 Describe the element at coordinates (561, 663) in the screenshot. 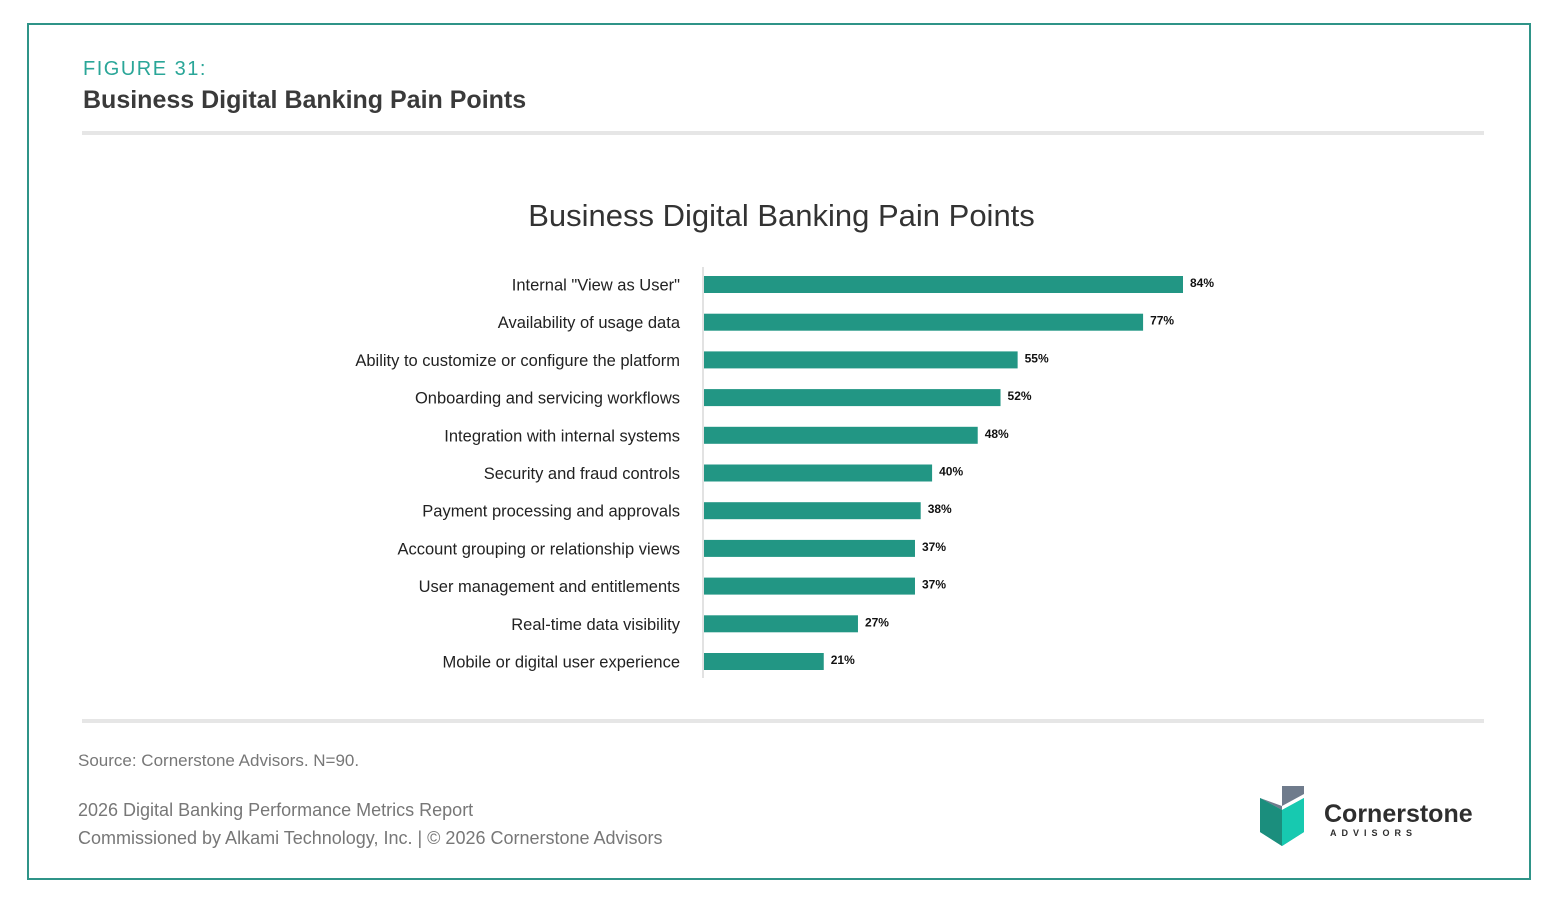

I see `category-label: Mobile or digital user experience` at that location.